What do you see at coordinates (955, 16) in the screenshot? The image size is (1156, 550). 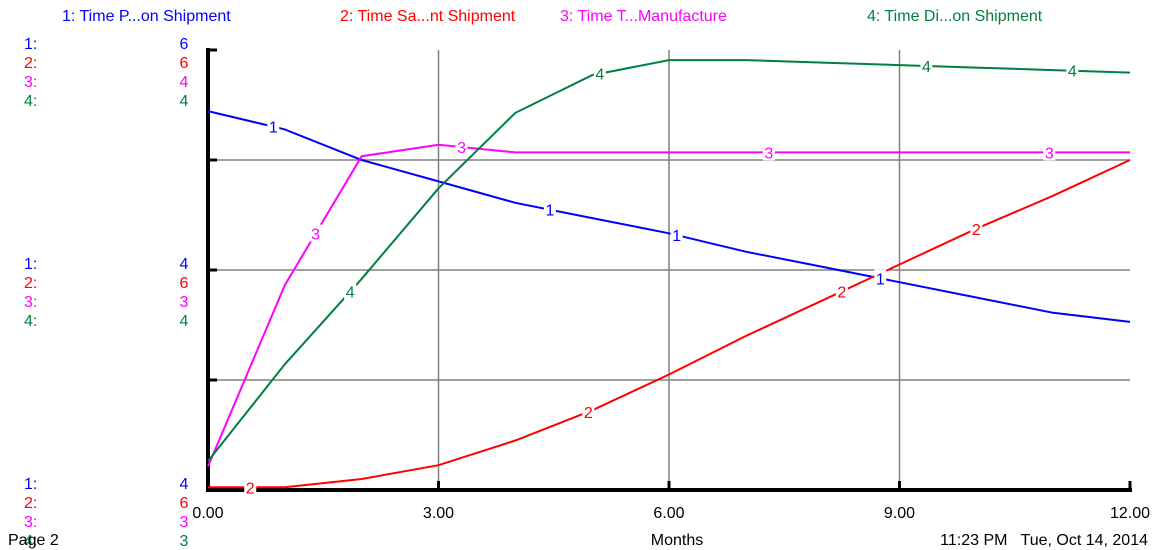 I see `legend-entry-4: 4: Time Di...on Shipment` at bounding box center [955, 16].